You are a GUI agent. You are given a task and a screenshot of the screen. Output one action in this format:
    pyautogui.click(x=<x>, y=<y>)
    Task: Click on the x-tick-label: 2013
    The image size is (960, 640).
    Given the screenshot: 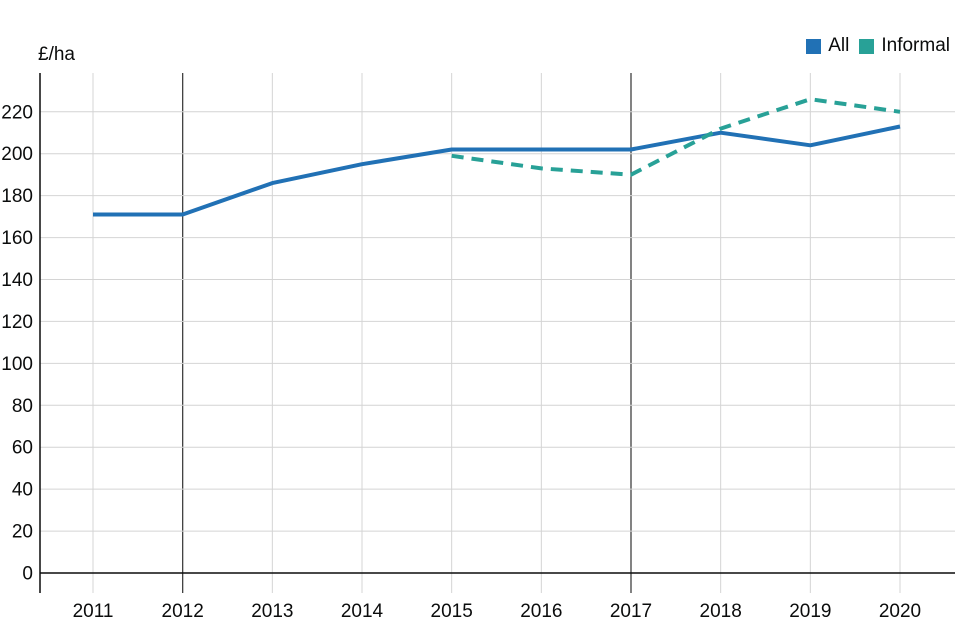 What is the action you would take?
    pyautogui.click(x=272, y=611)
    